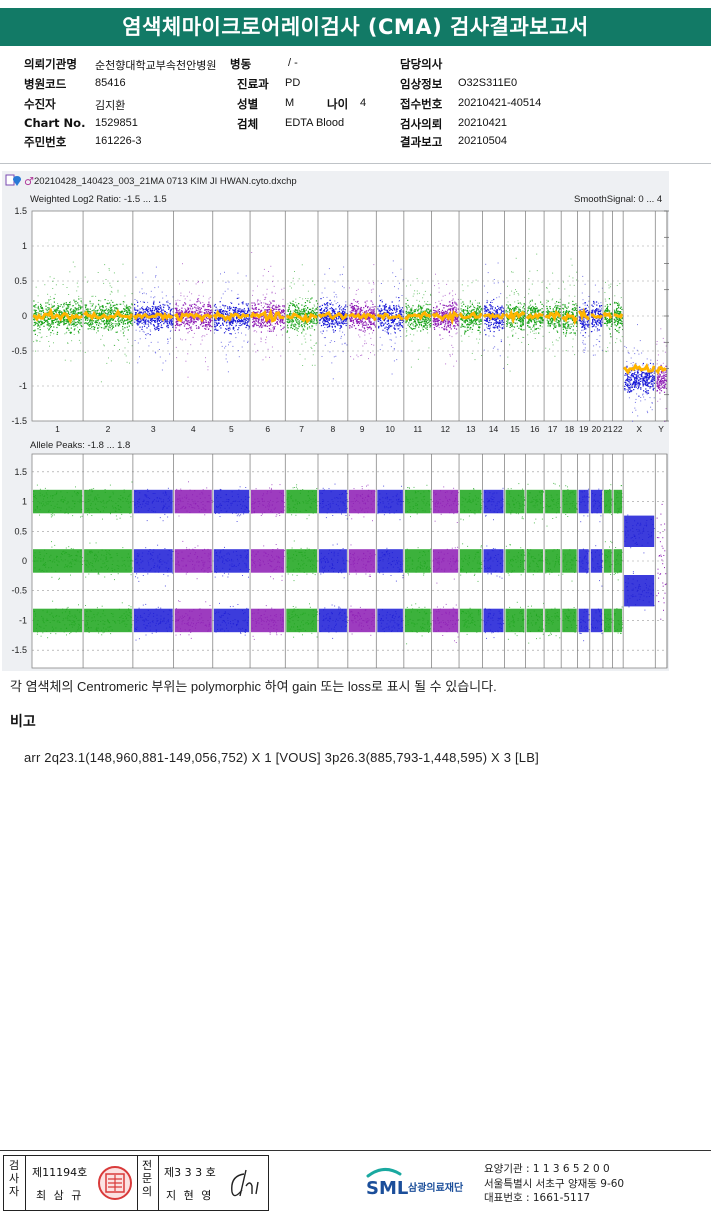 The width and height of the screenshot is (711, 1220). What do you see at coordinates (535, 429) in the screenshot?
I see `chr-label: 16` at bounding box center [535, 429].